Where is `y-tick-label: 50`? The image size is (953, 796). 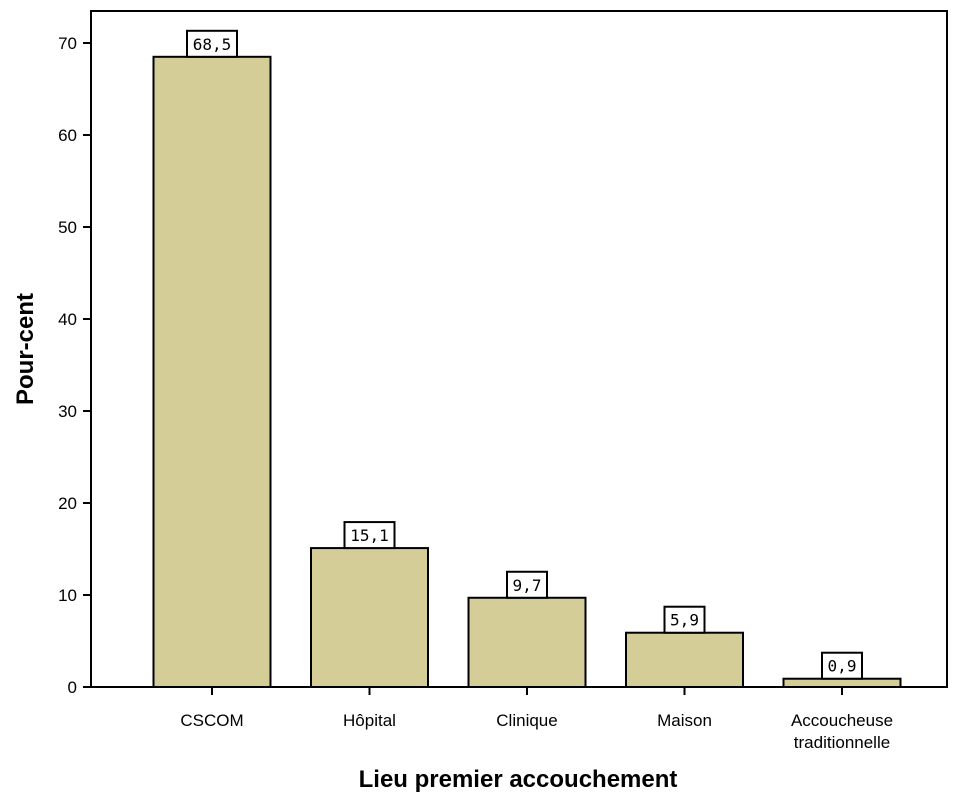
y-tick-label: 50 is located at coordinates (67, 227).